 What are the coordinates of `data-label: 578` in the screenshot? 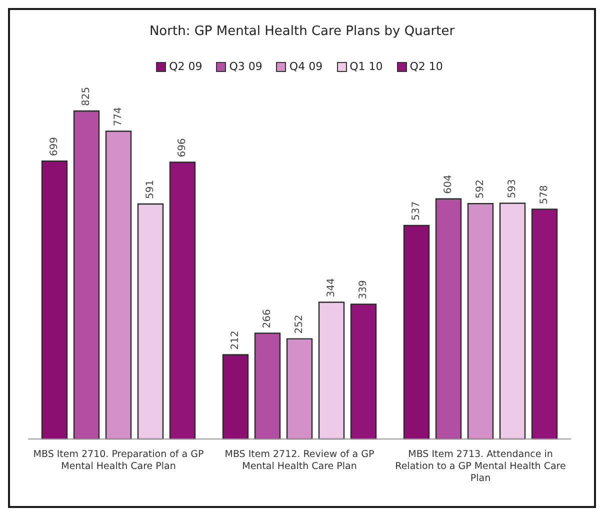 It's located at (544, 194).